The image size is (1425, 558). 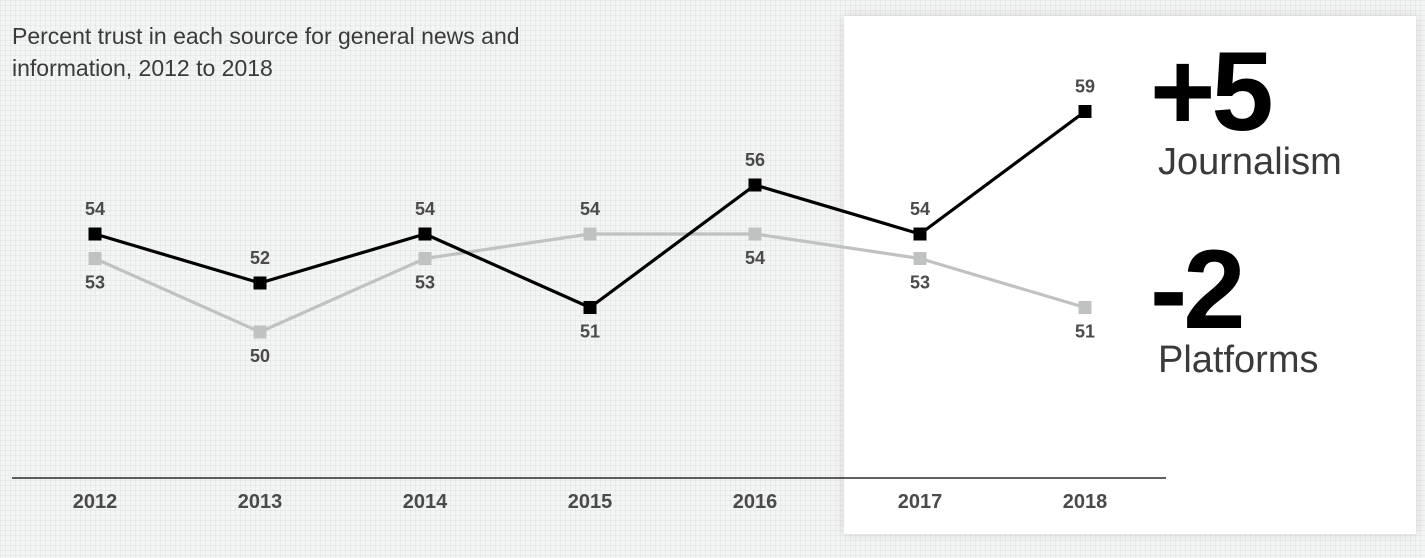 I want to click on platforms-point-2014, so click(x=425, y=258).